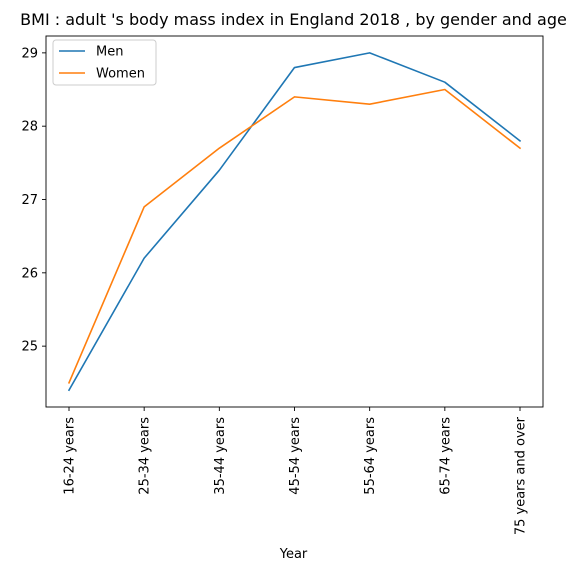  What do you see at coordinates (220, 456) in the screenshot?
I see `x-tick-label: 35-44 years` at bounding box center [220, 456].